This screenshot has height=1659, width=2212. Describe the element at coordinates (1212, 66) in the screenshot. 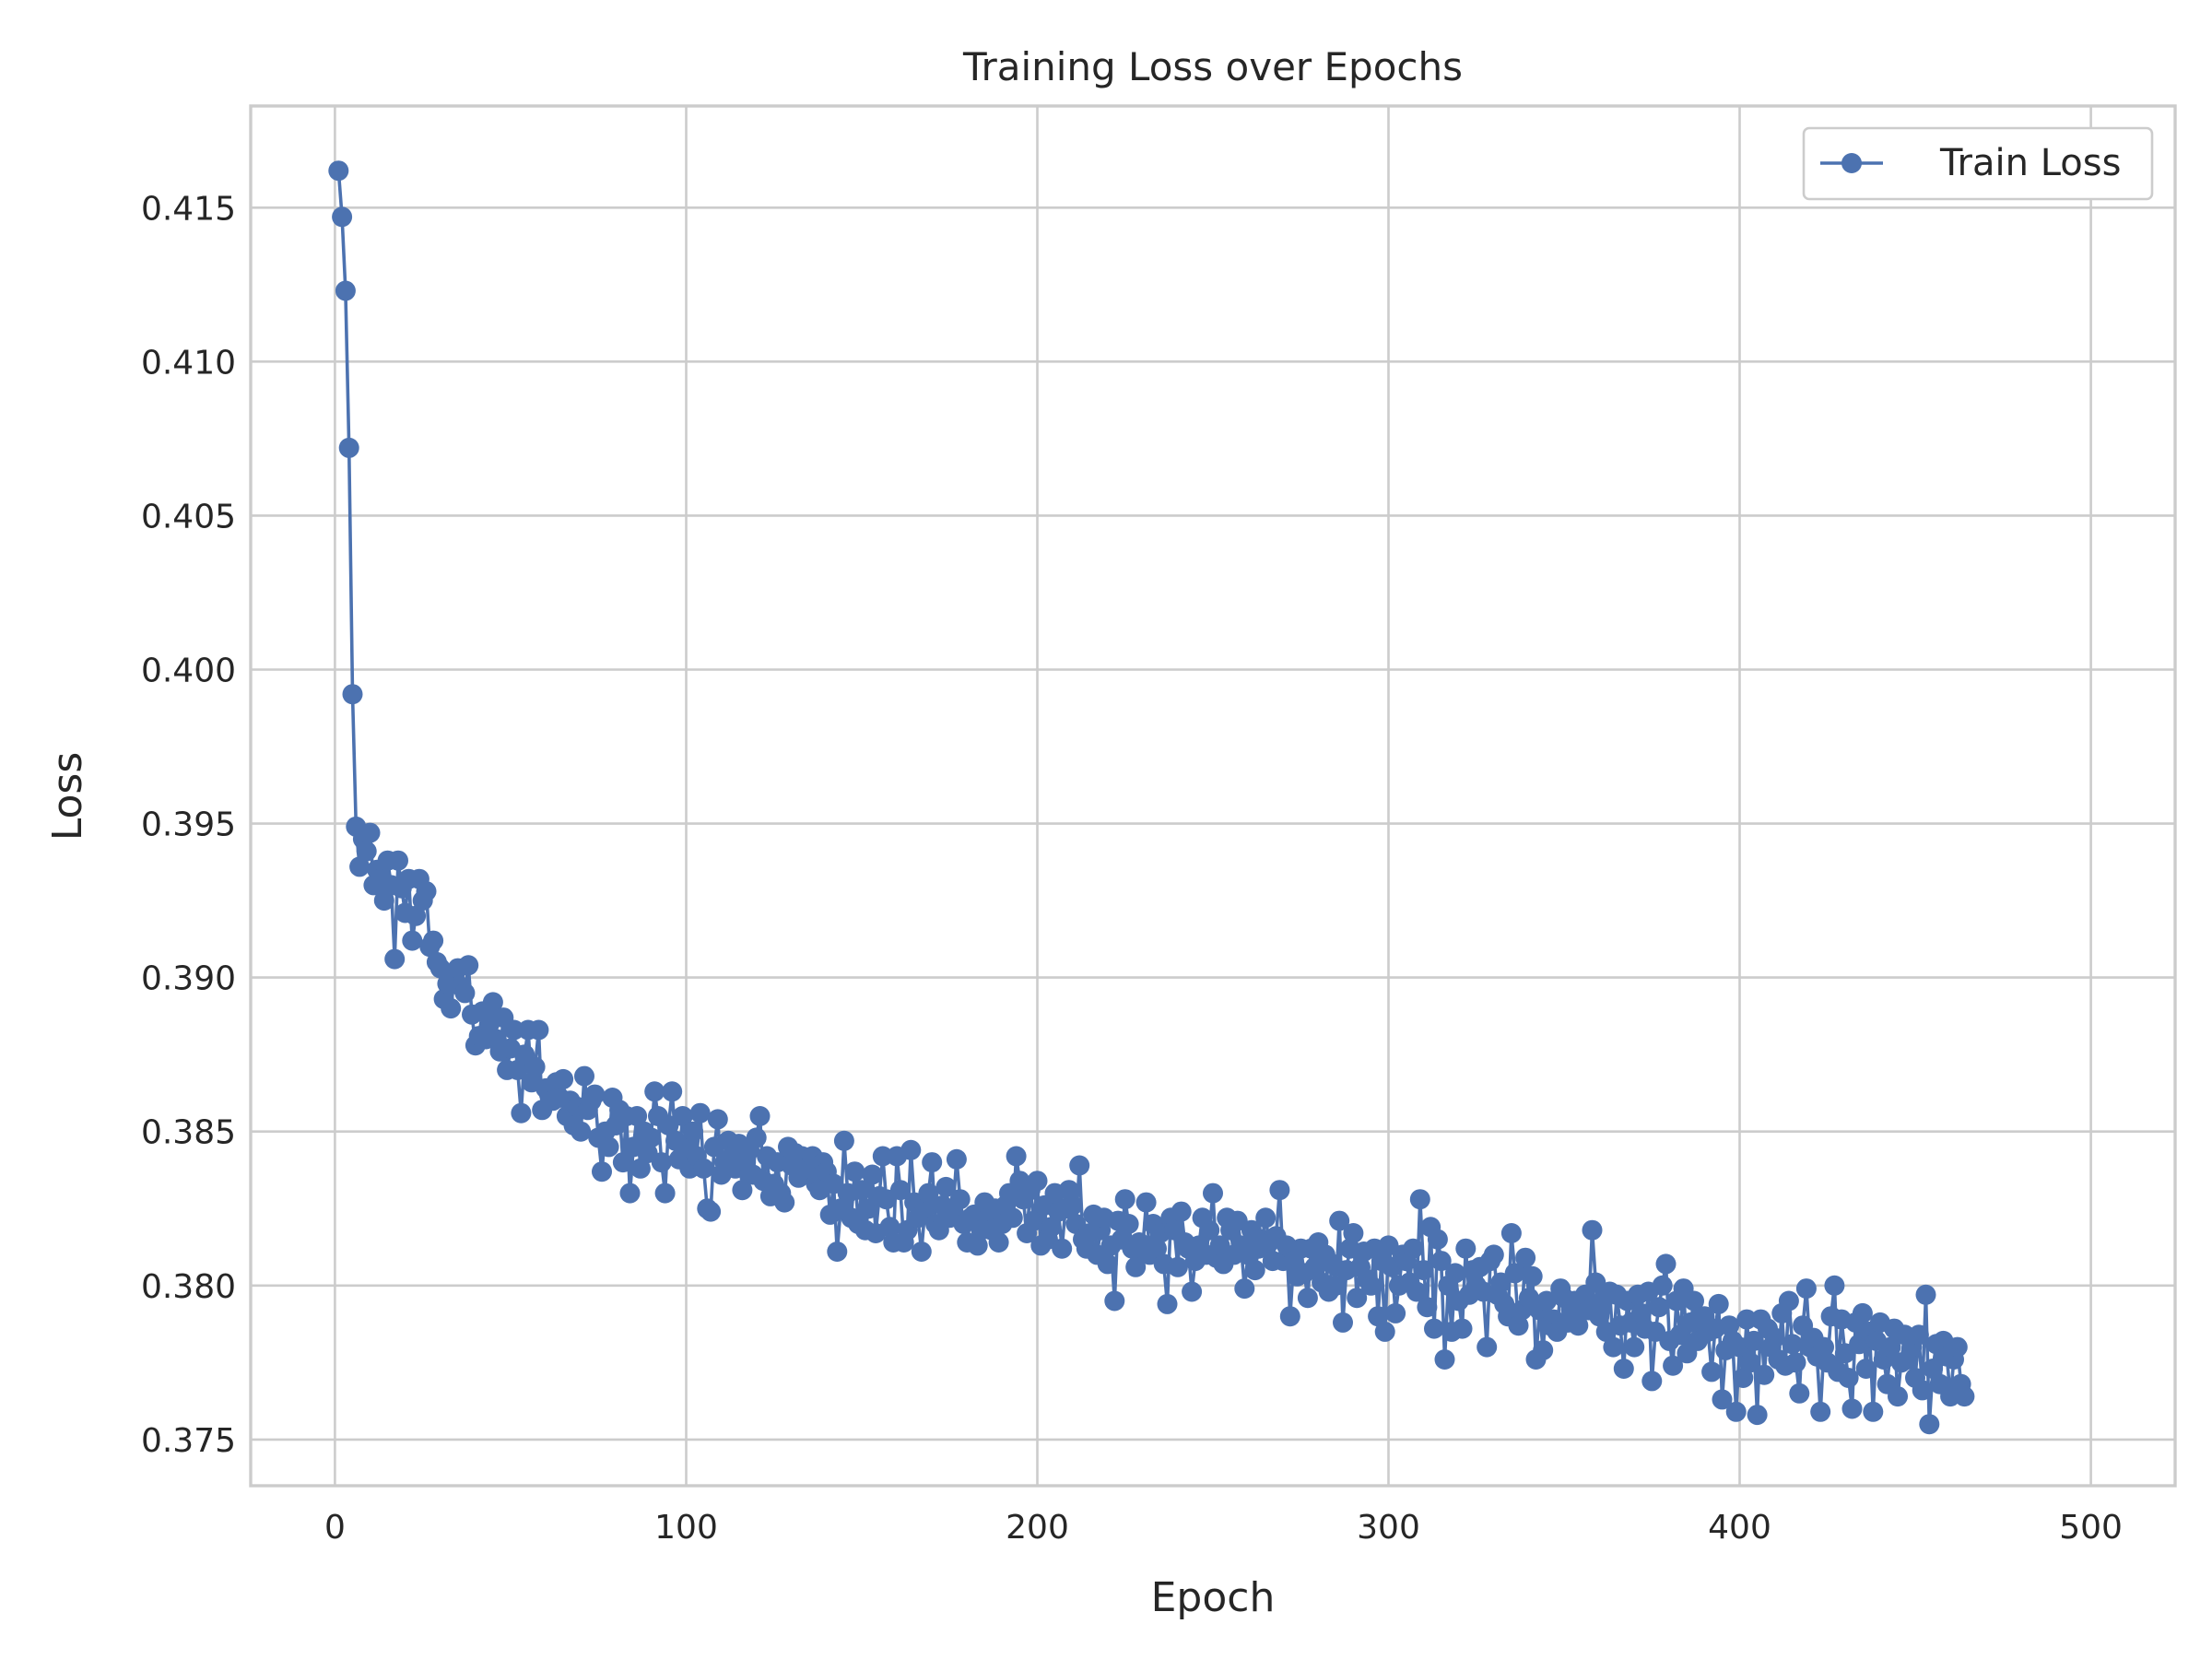

I see `chart-title: Training Loss over Epochs` at that location.